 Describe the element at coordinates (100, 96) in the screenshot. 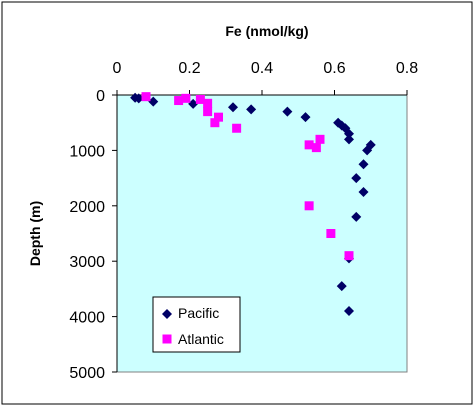

I see `y-tick-label: 0` at that location.